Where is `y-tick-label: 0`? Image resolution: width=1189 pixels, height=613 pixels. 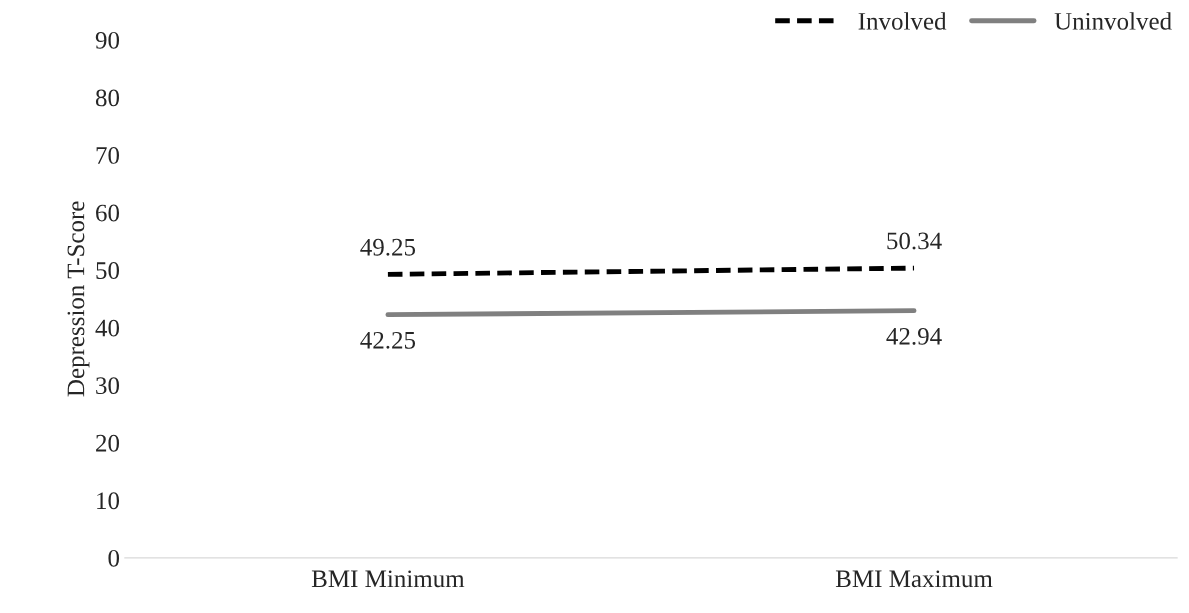
y-tick-label: 0 is located at coordinates (114, 558).